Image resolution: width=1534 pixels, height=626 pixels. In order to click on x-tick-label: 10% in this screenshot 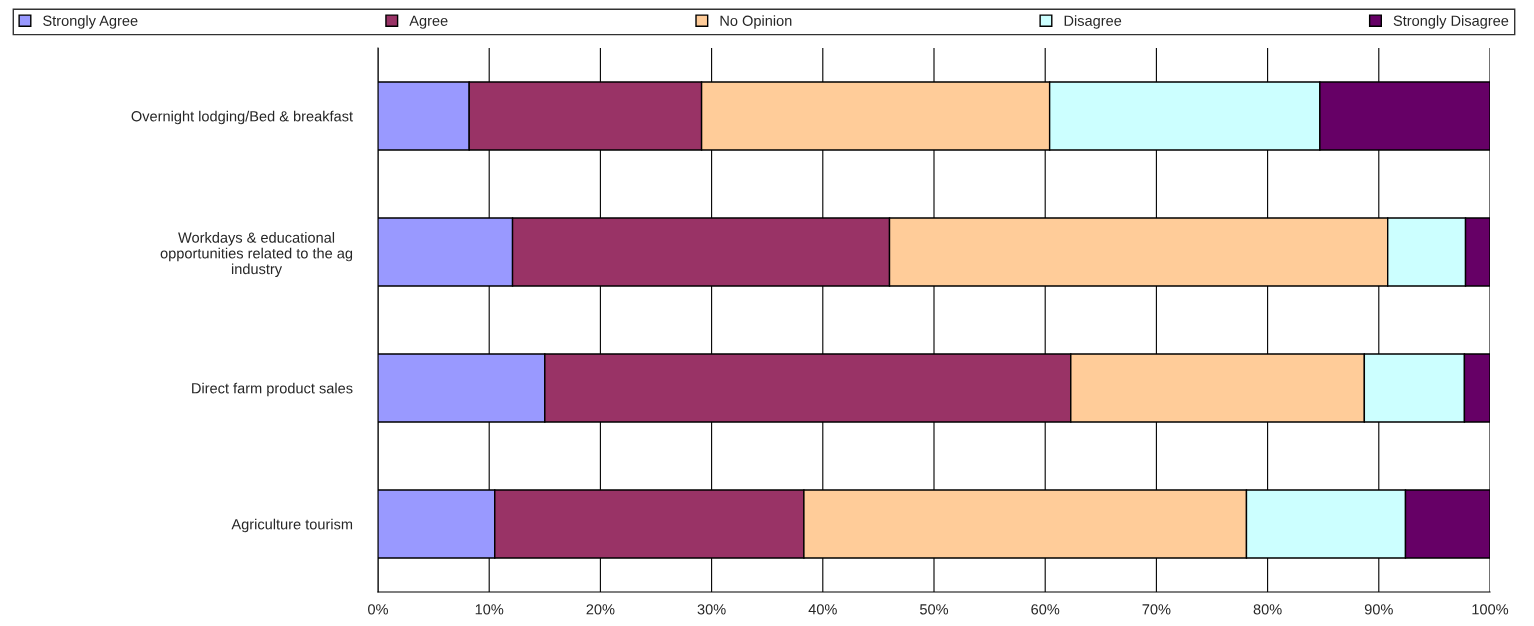, I will do `click(489, 609)`.